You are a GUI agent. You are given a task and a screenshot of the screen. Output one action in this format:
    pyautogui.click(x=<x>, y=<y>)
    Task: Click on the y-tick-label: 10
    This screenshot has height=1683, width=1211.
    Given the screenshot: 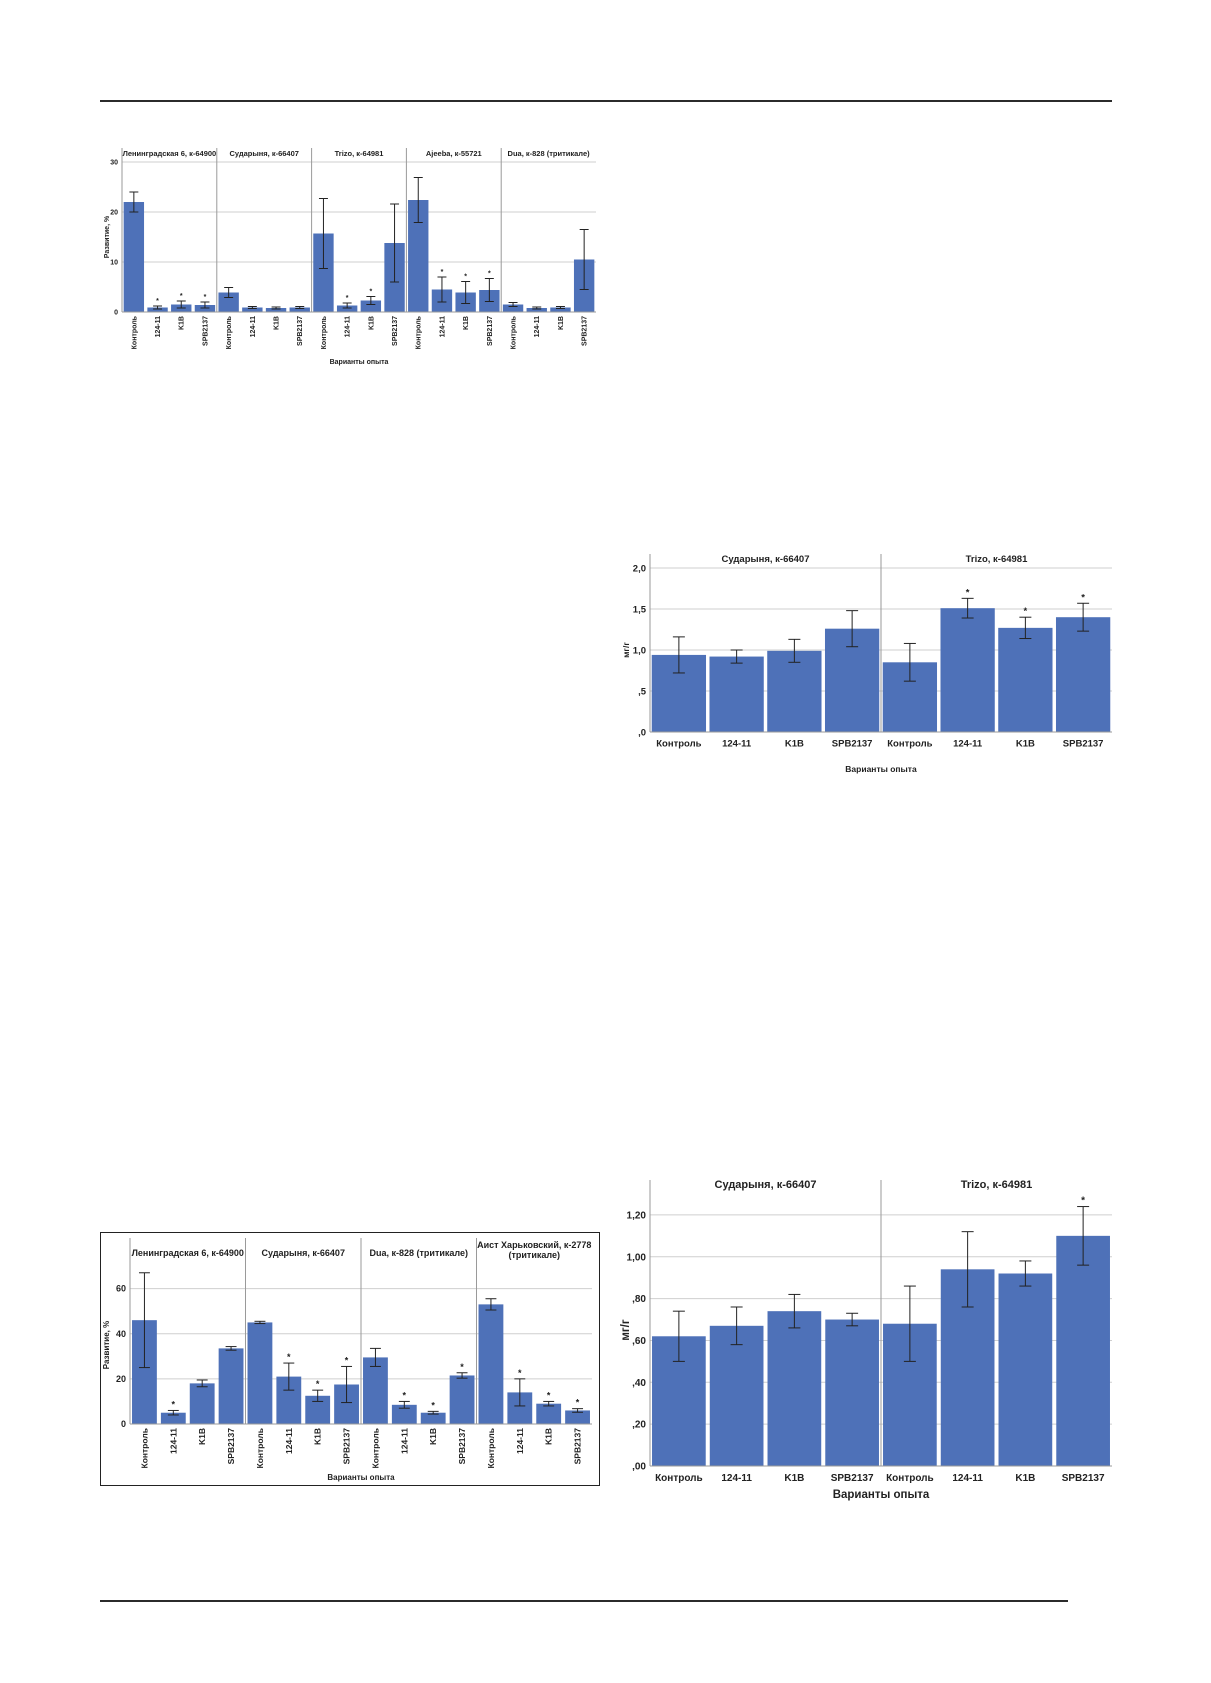 What is the action you would take?
    pyautogui.click(x=114, y=262)
    